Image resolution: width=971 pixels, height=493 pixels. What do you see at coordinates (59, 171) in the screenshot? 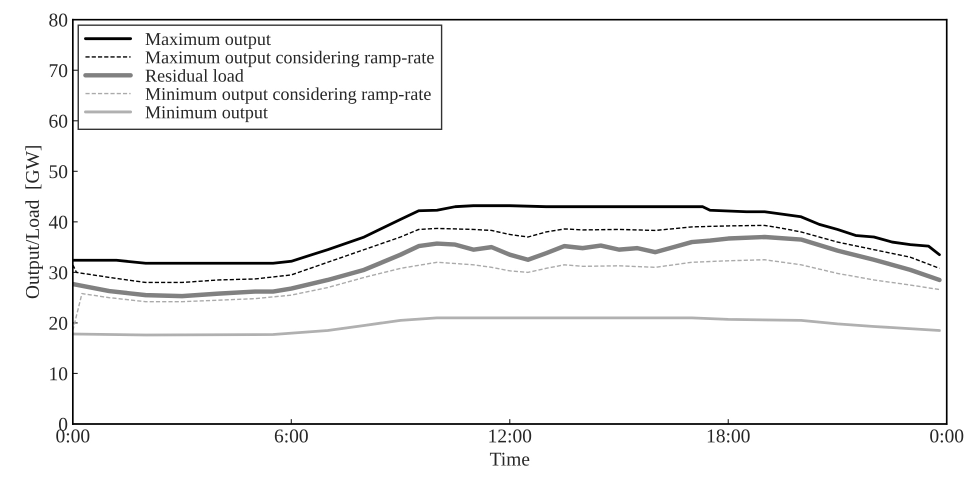
I see `y-tick-label: 50` at bounding box center [59, 171].